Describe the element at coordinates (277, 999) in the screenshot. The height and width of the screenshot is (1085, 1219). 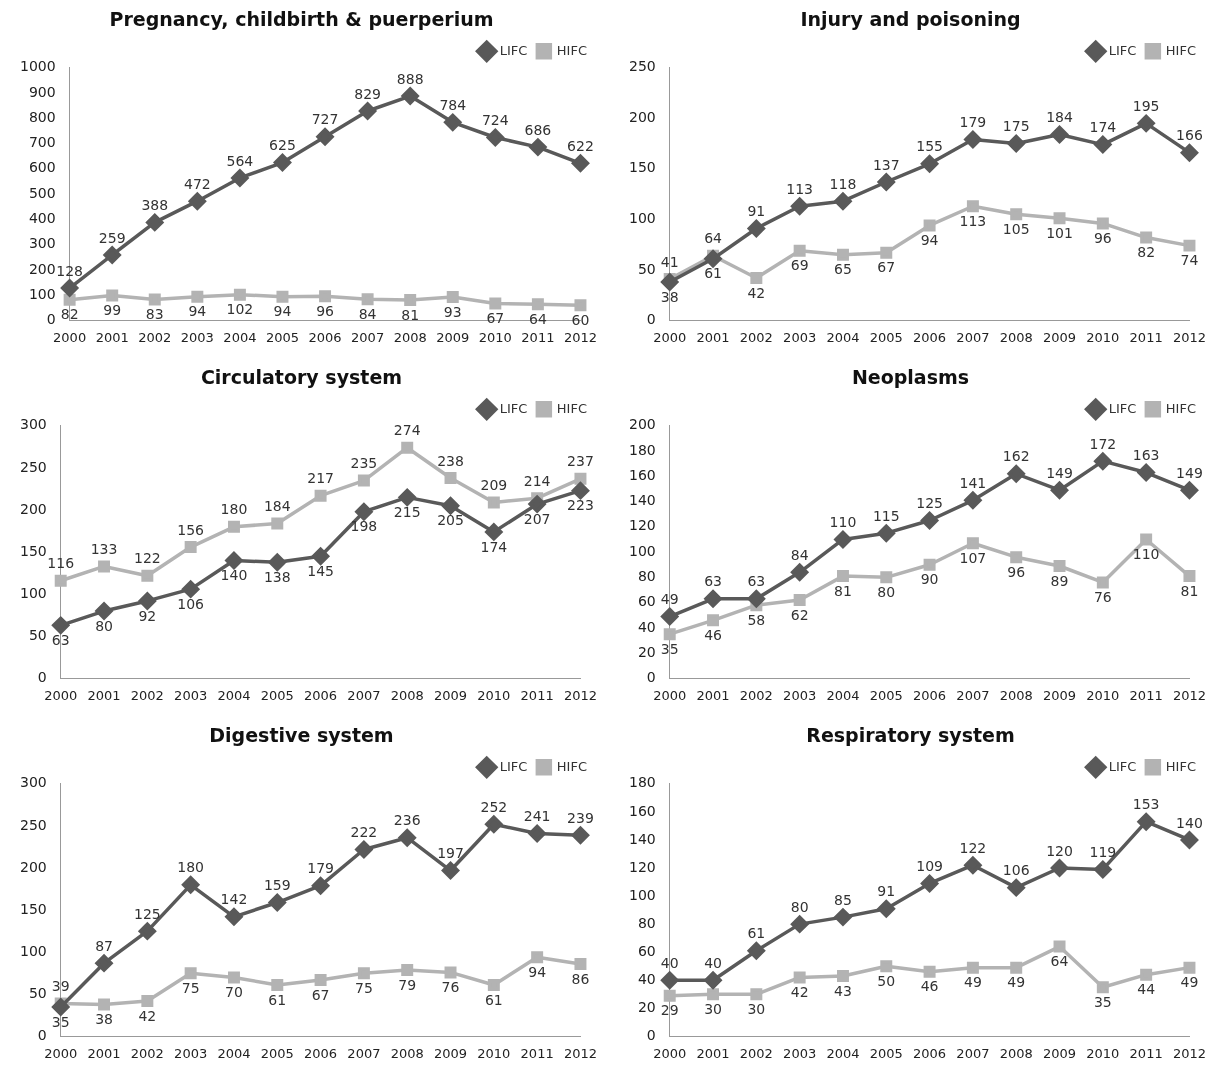
I see `data-label: 61` at that location.